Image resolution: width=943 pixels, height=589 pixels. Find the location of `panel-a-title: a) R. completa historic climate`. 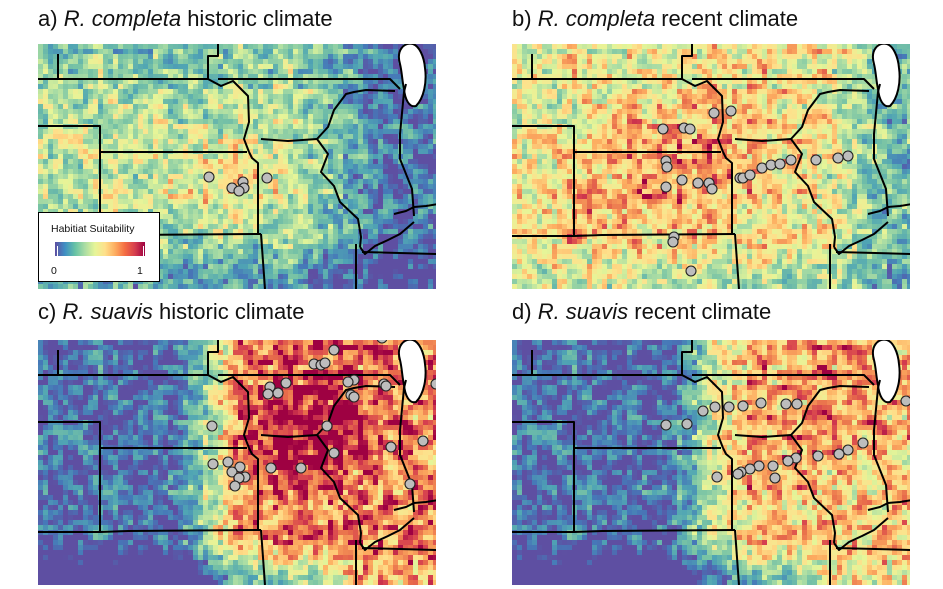

panel-a-title: a) R. completa historic climate is located at coordinates (185, 18).